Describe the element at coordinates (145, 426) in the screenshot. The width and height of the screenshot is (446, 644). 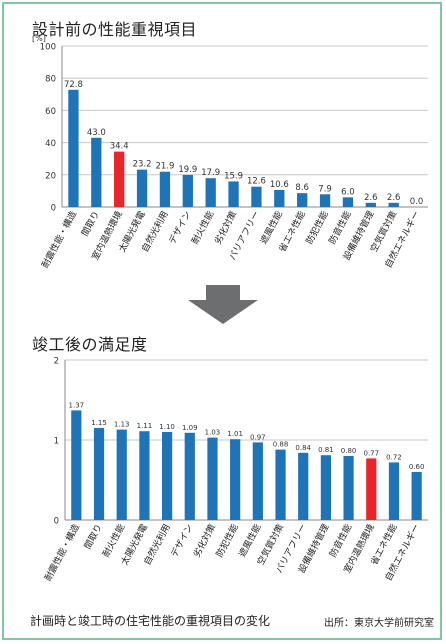
I see `data-label: 1.11` at that location.